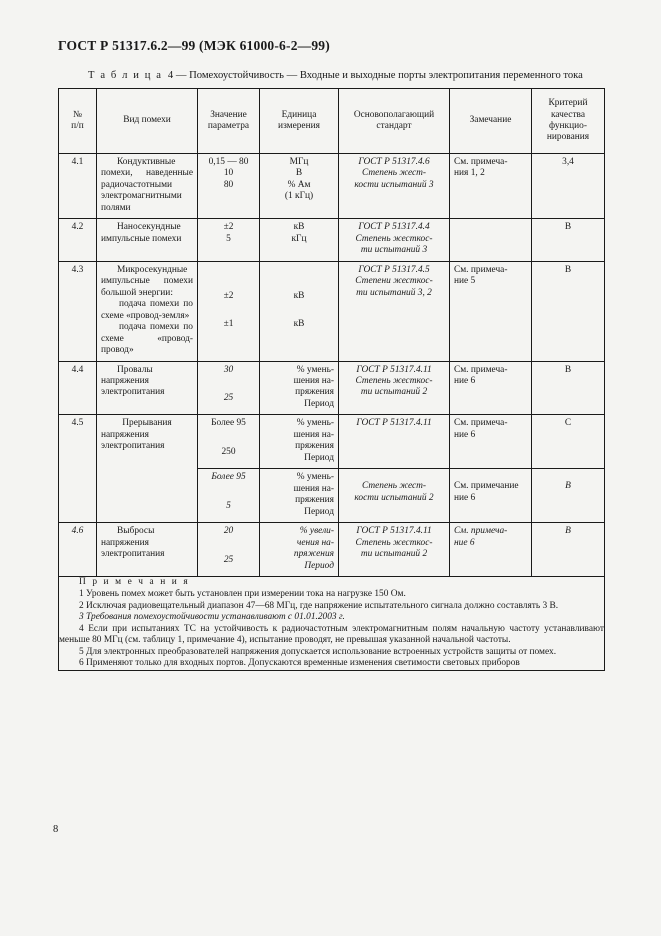 The height and width of the screenshot is (936, 661). I want to click on table-caption-label: Т а б л и ц а, so click(125, 75).